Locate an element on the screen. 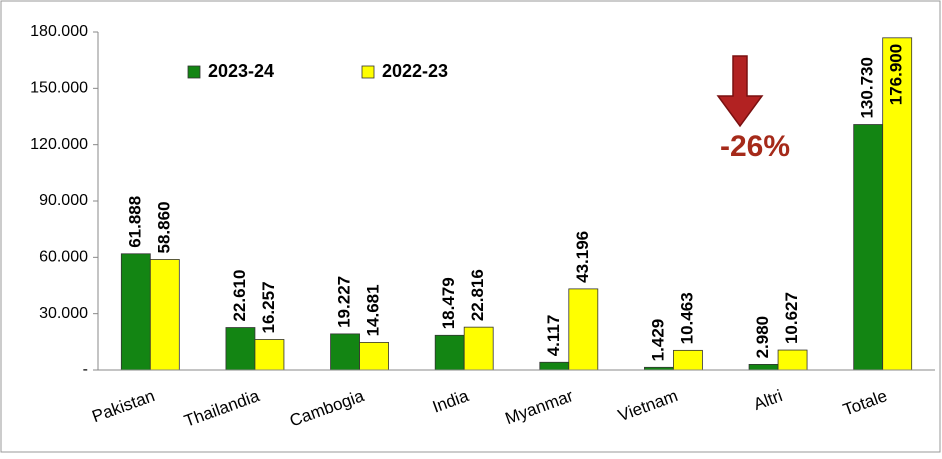 This screenshot has height=459, width=942. arrow-icon is located at coordinates (740, 91).